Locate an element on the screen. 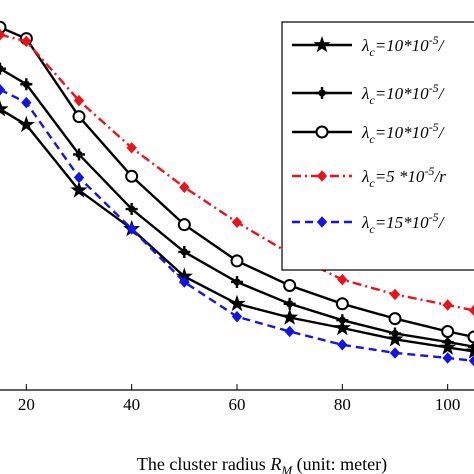  legend-item-2: λc=10*10-5/ is located at coordinates (369, 94).